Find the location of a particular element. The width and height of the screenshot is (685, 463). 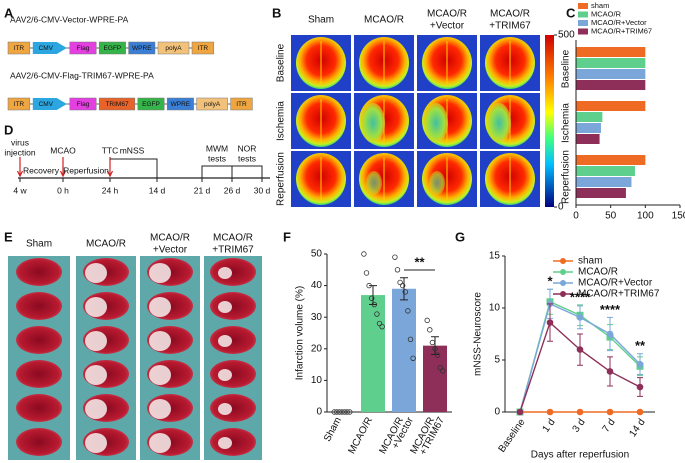

timeline-event: virus is located at coordinates (20, 142).